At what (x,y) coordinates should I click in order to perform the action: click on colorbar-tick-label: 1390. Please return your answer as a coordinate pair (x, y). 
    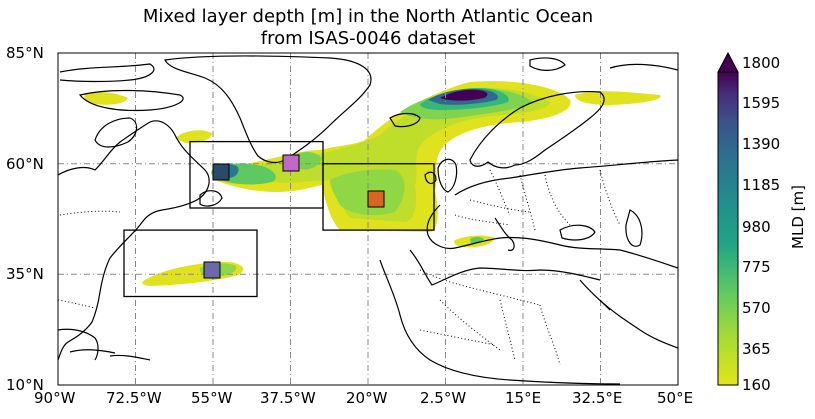
    Looking at the image, I should click on (761, 144).